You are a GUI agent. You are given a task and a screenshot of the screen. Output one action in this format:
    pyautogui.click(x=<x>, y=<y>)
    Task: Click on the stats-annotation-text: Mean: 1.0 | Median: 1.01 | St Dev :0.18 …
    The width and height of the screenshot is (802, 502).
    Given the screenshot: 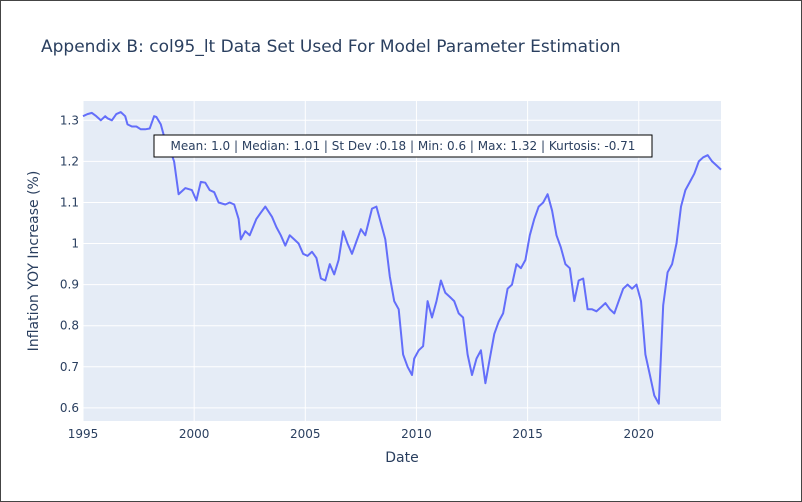 What is the action you would take?
    pyautogui.click(x=403, y=146)
    